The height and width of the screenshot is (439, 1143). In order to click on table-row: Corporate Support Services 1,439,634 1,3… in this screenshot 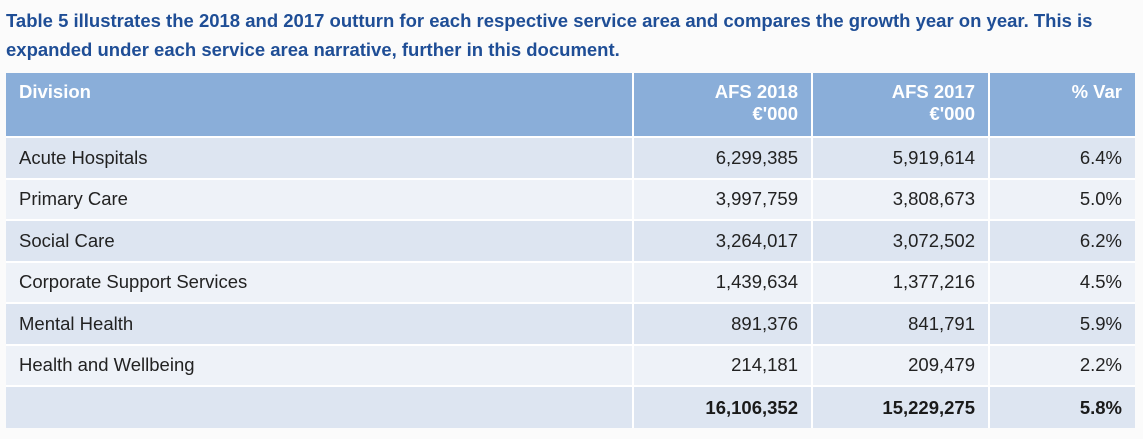, I will do `click(570, 281)`.